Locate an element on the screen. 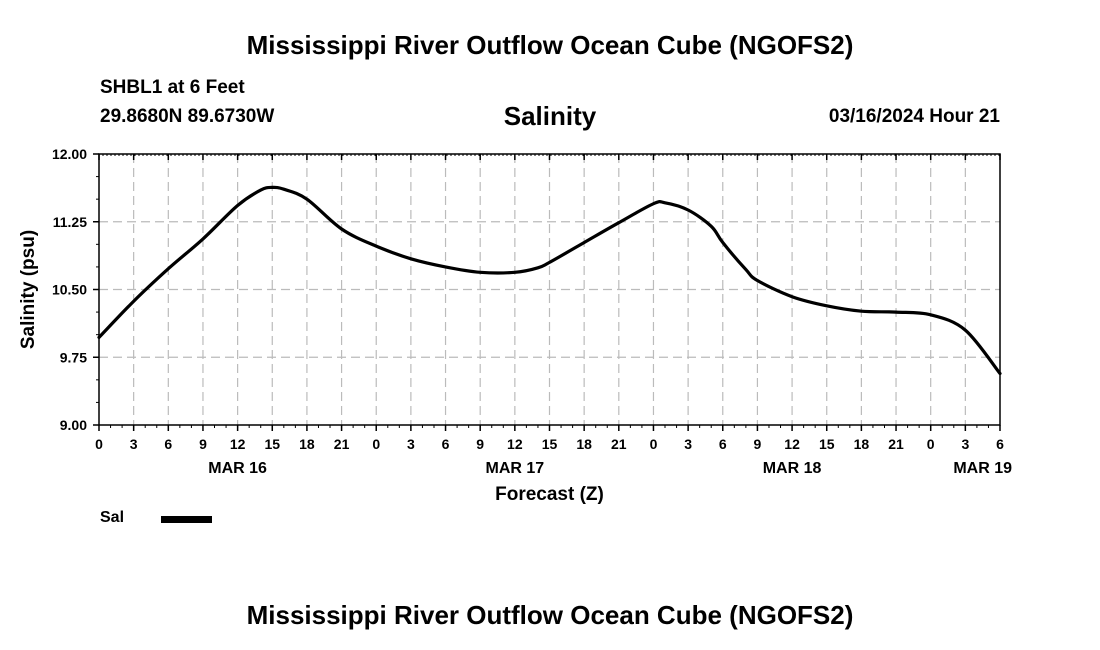 The image size is (1100, 650). x-axis-title: Forecast (Z) is located at coordinates (549, 494).